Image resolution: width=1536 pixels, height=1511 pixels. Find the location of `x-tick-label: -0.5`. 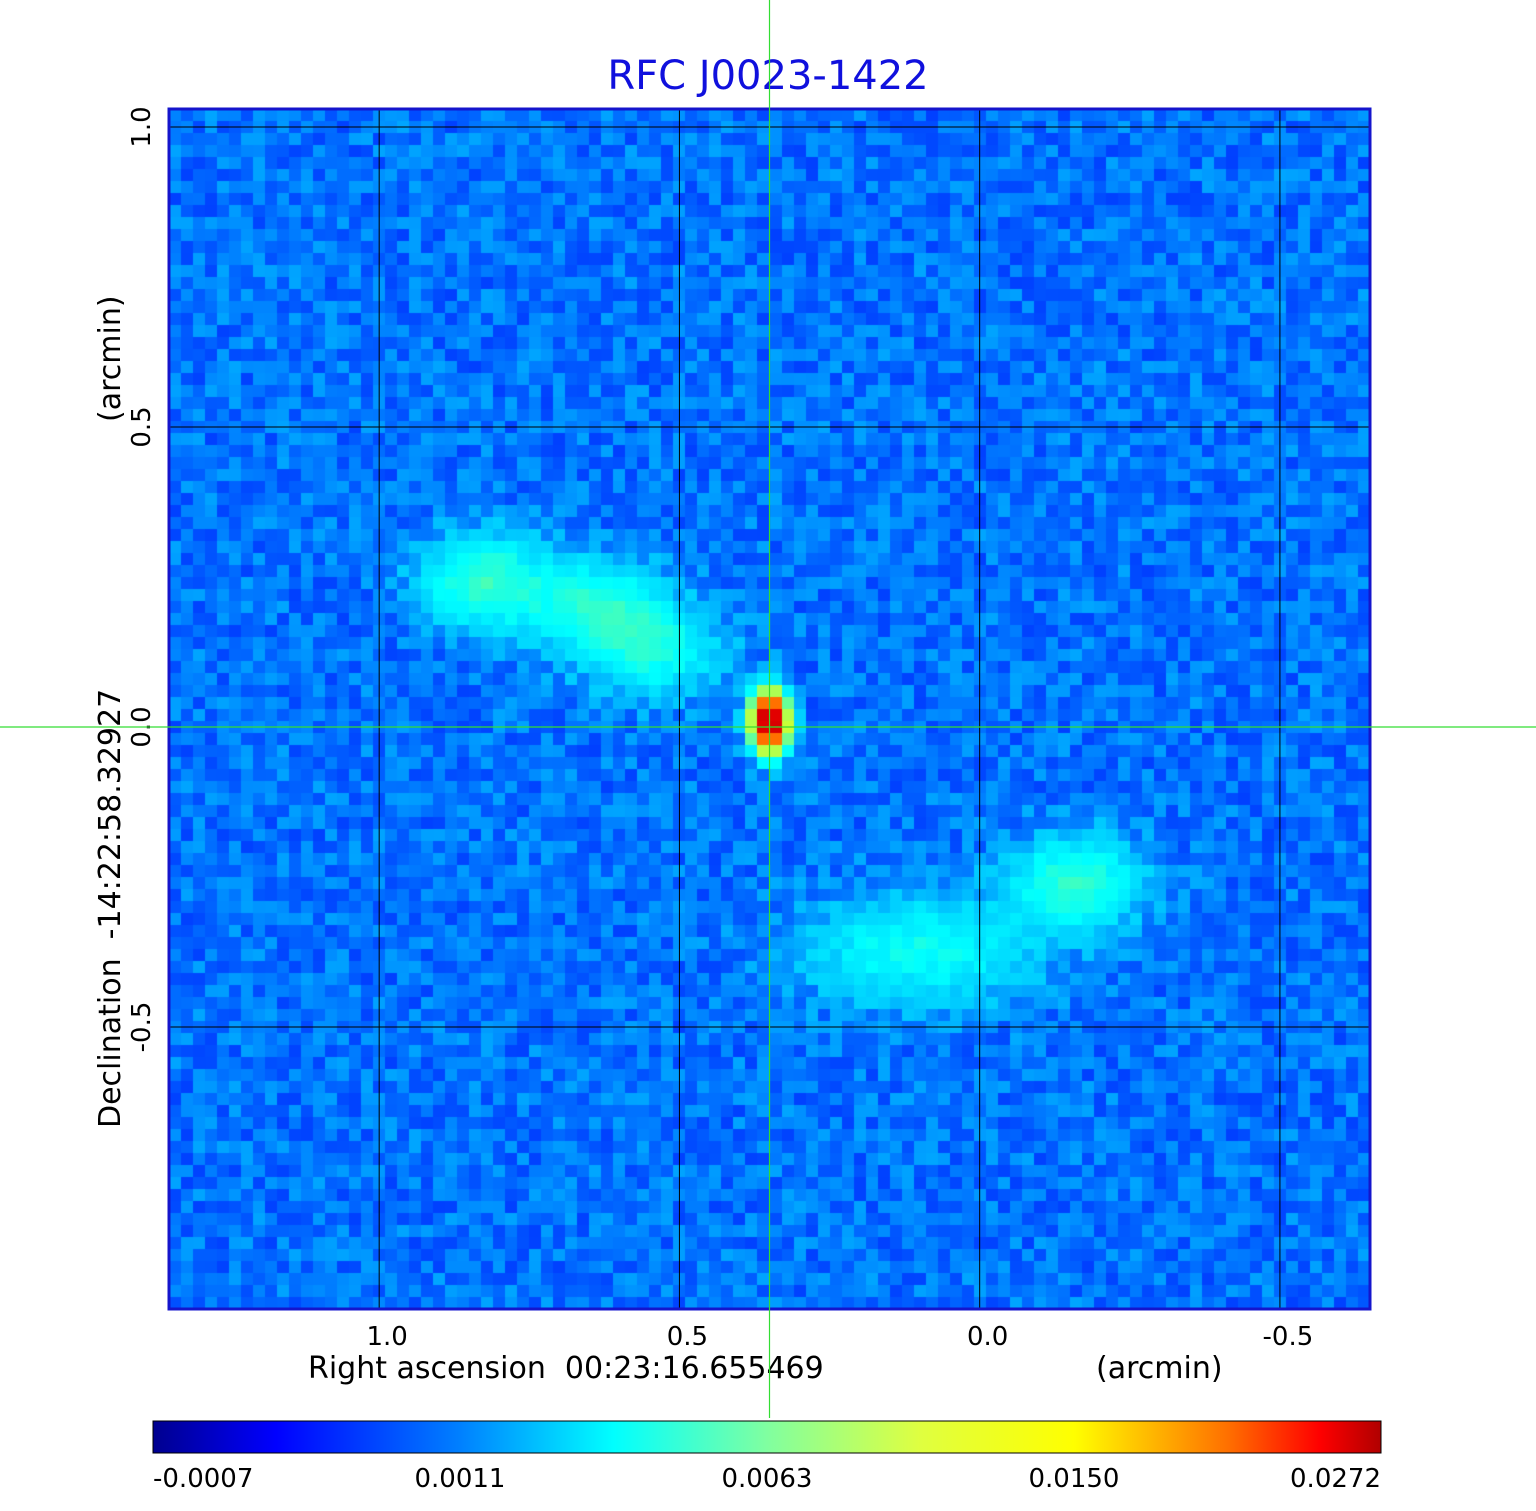

x-tick-label: -0.5 is located at coordinates (1288, 1337).